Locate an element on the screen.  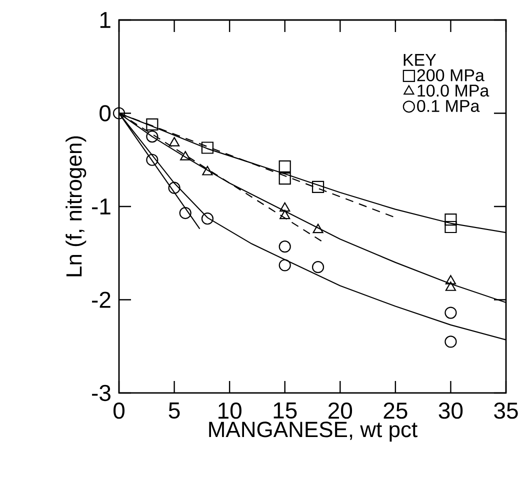
legend-label: 10.0 MPa is located at coordinates (454, 90).